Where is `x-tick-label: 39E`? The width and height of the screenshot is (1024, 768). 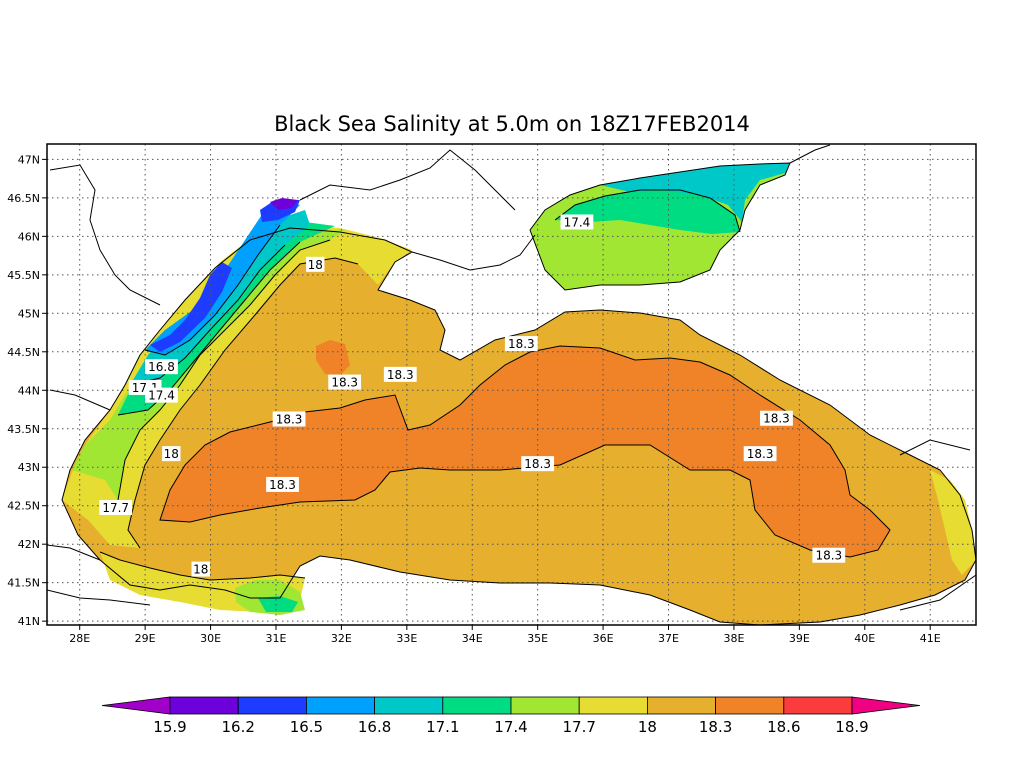 x-tick-label: 39E is located at coordinates (799, 638).